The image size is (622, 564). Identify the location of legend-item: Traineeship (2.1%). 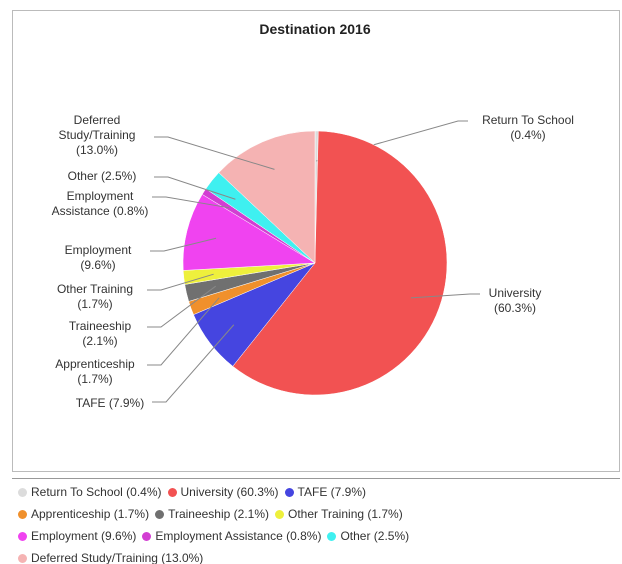
(212, 514).